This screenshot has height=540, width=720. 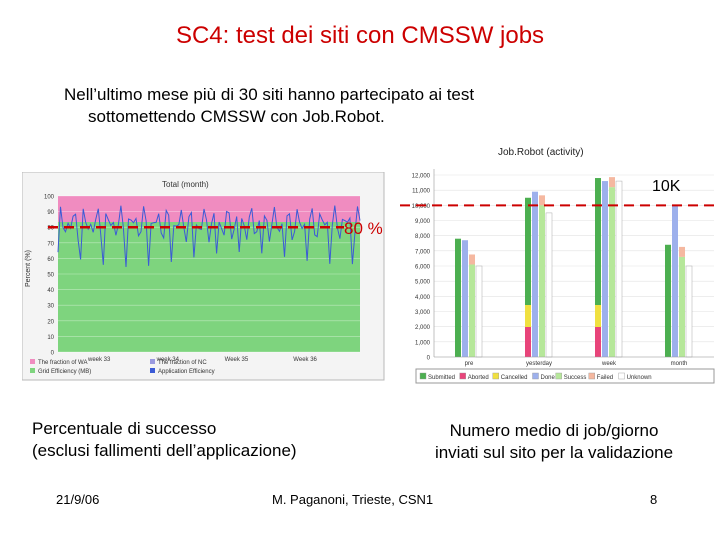 I want to click on right-legend-label: Cancelled, so click(x=514, y=378).